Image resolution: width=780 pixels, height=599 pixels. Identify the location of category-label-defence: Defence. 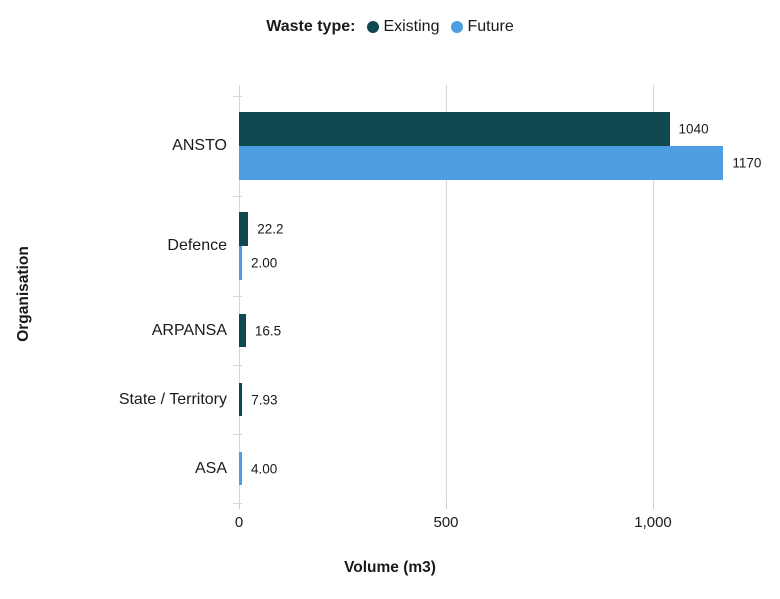
(197, 245).